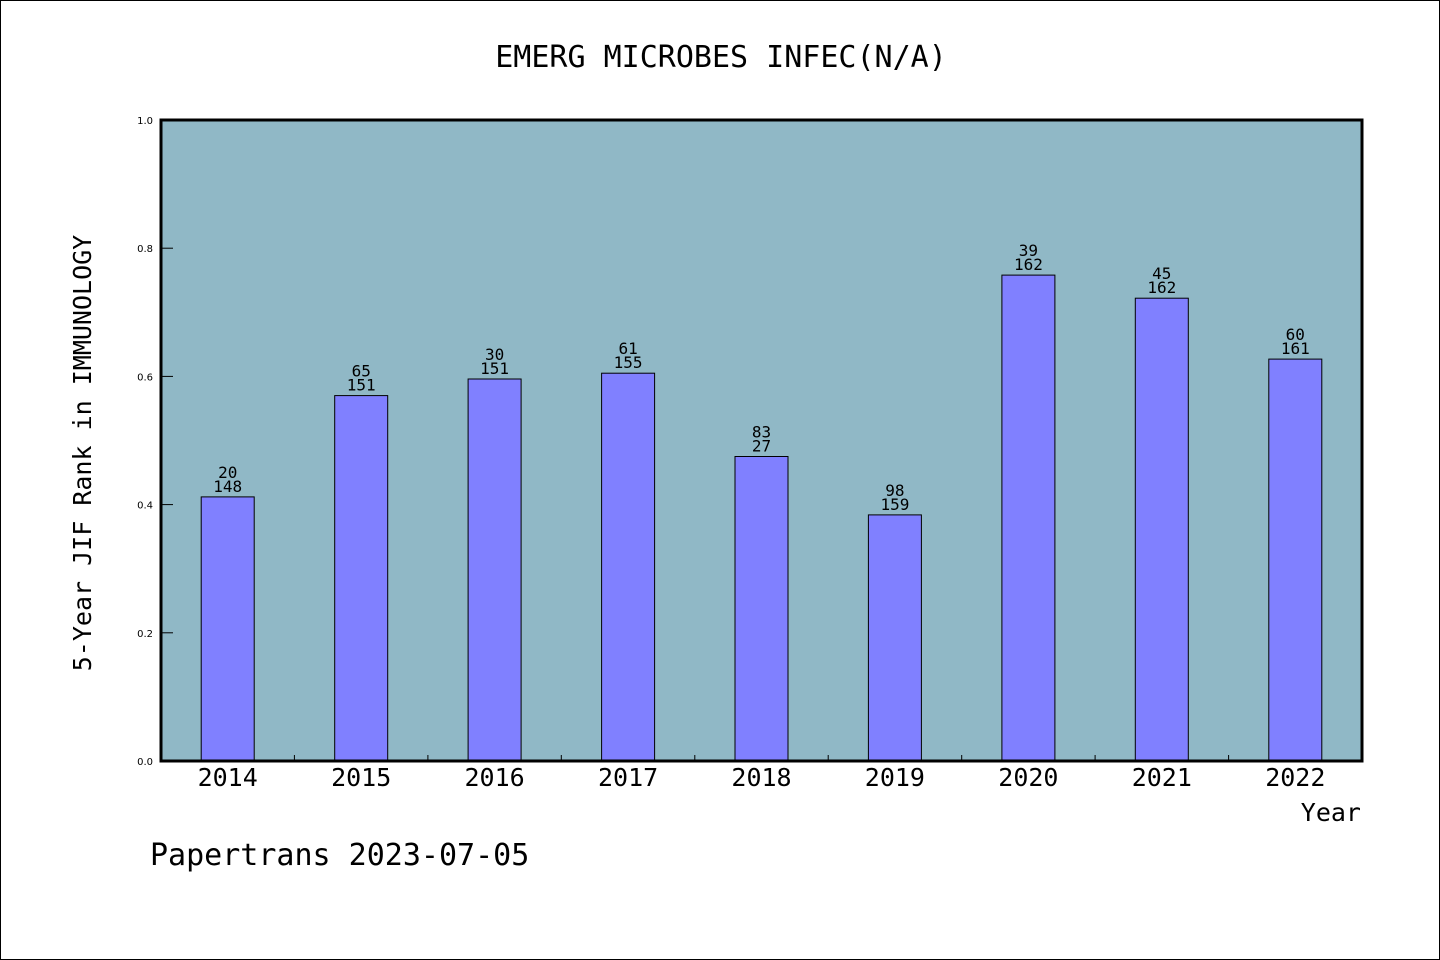 The height and width of the screenshot is (960, 1440). I want to click on bar-rank-label: 39, so click(1028, 250).